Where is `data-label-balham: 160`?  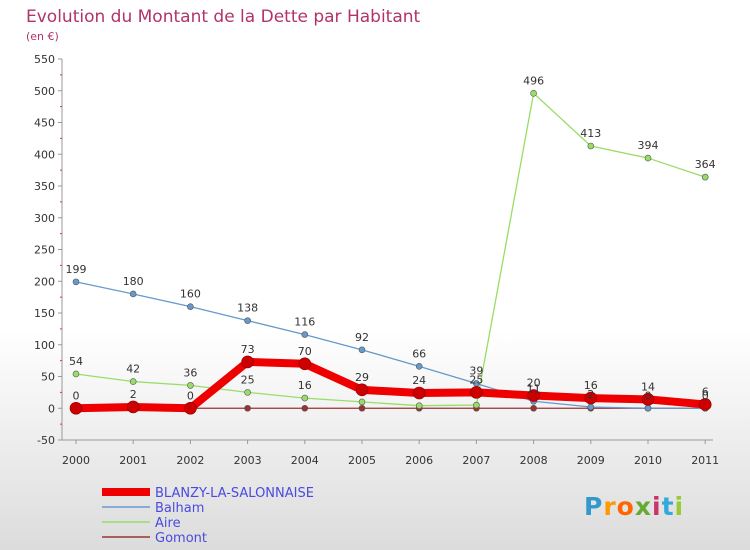
data-label-balham: 160 is located at coordinates (190, 294).